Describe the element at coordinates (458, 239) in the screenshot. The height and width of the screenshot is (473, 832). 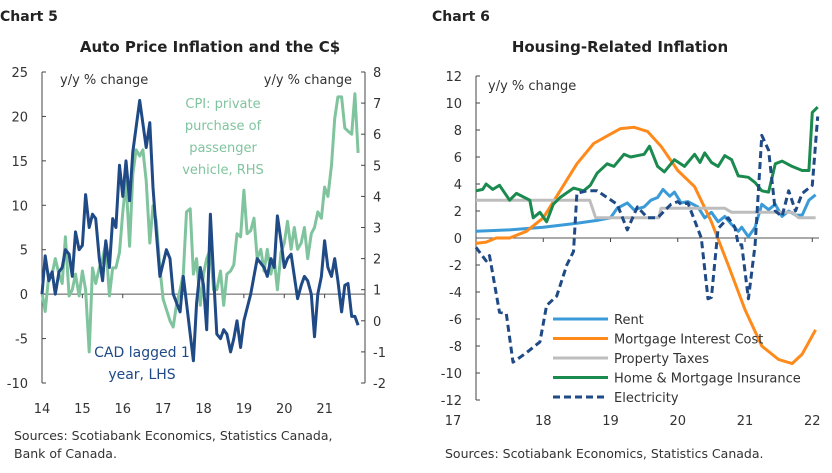
I see `y-tick-label: 0` at that location.